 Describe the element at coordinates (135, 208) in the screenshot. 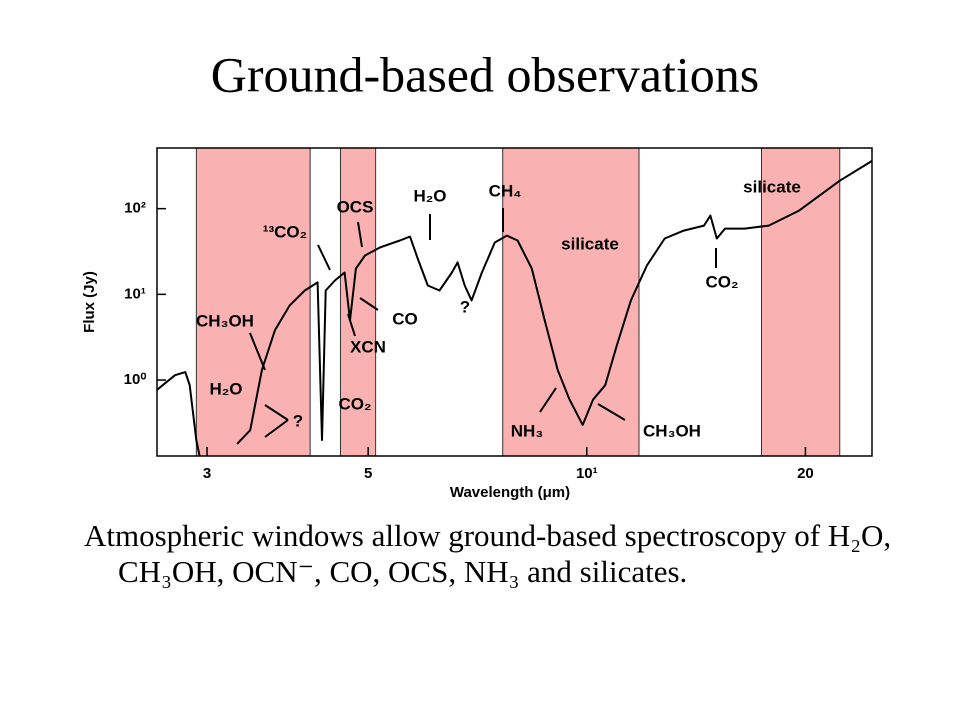

I see `y-tick-label: 10²` at that location.